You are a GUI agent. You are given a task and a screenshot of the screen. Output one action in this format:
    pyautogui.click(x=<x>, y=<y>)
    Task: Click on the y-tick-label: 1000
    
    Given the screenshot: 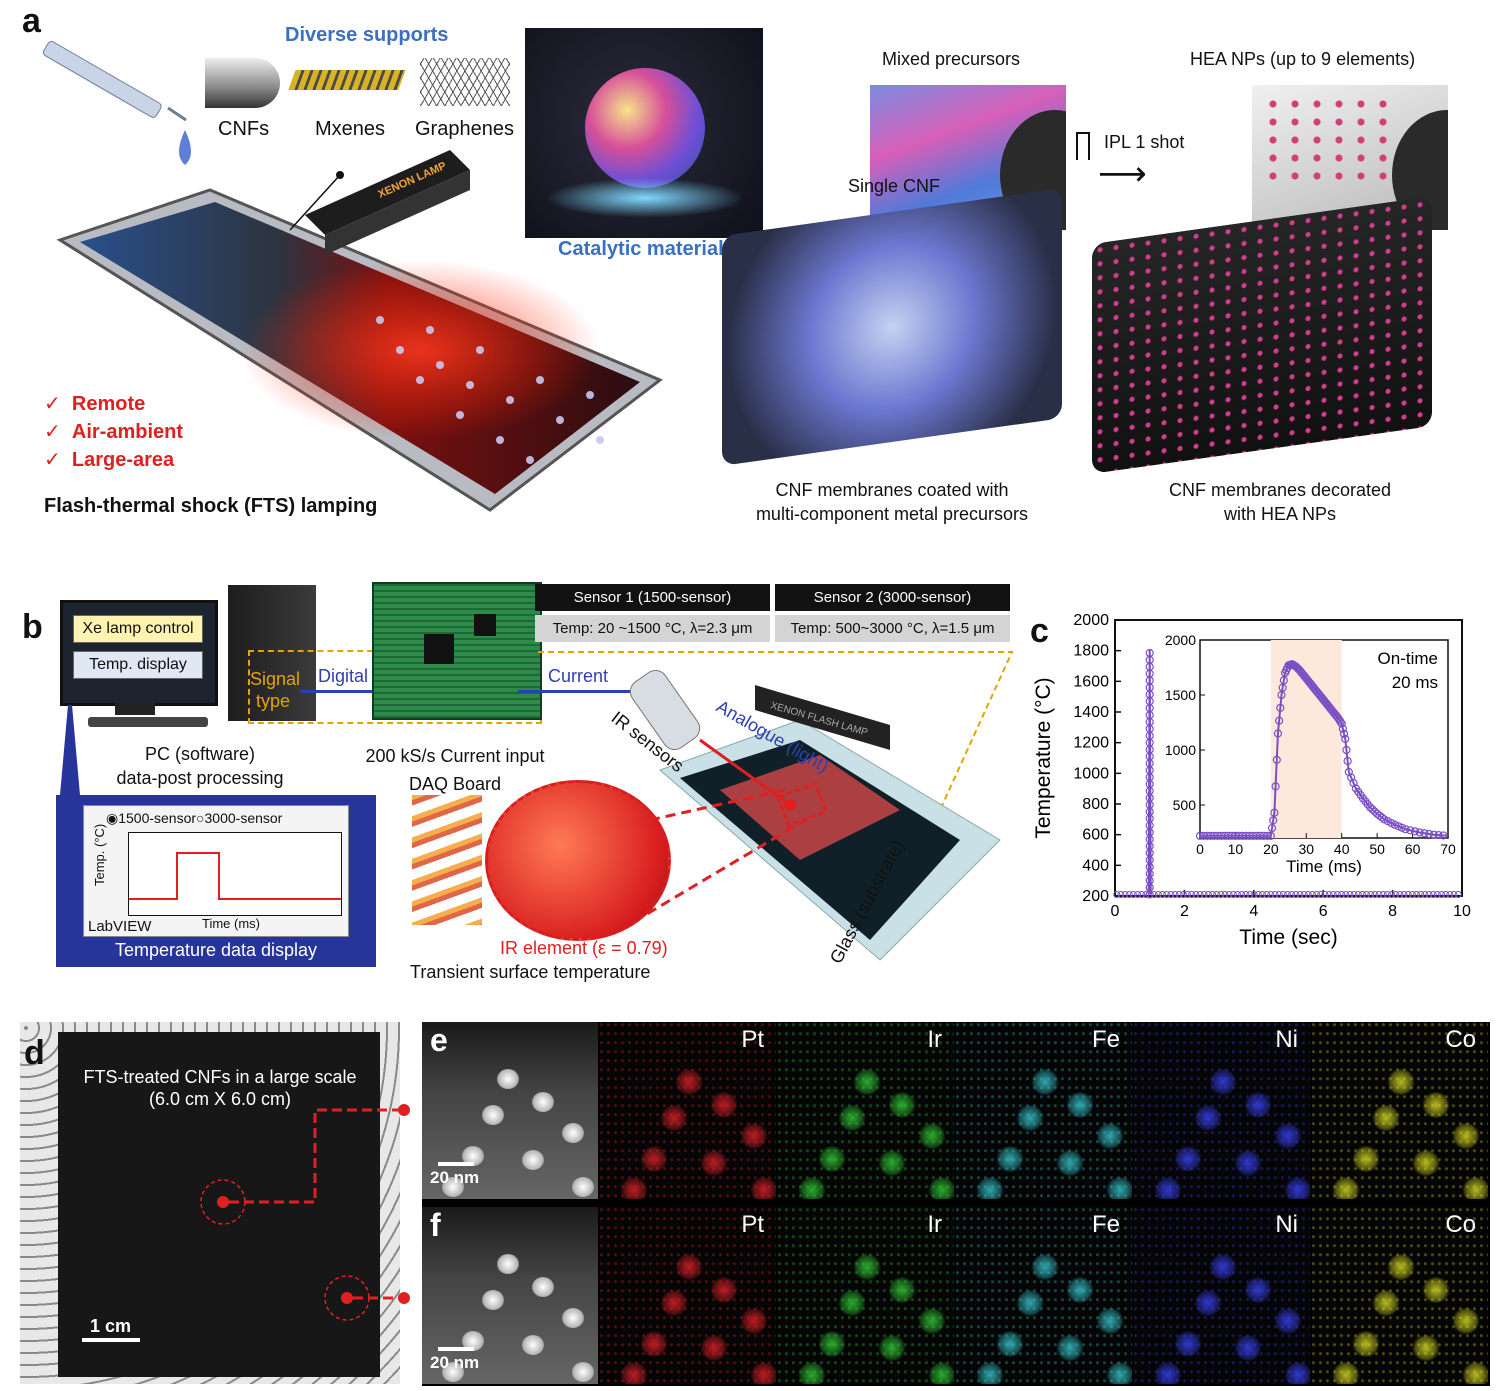 What is the action you would take?
    pyautogui.click(x=1091, y=773)
    